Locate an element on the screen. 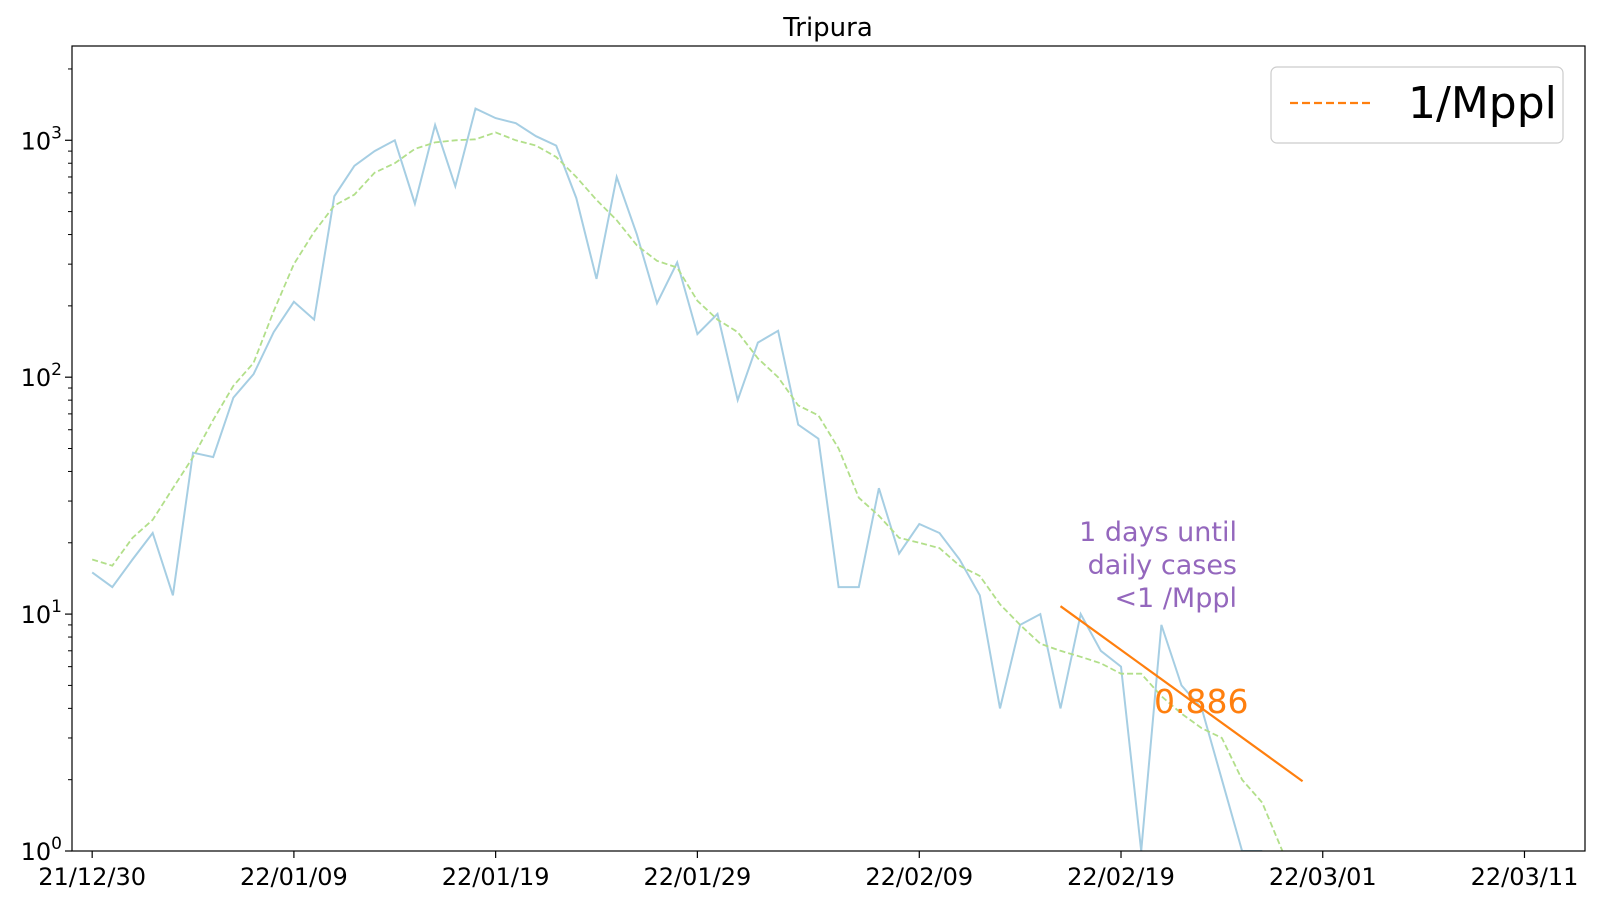 Image resolution: width=1600 pixels, height=900 pixels. days-until-annotation-line: daily cases is located at coordinates (1162, 565).